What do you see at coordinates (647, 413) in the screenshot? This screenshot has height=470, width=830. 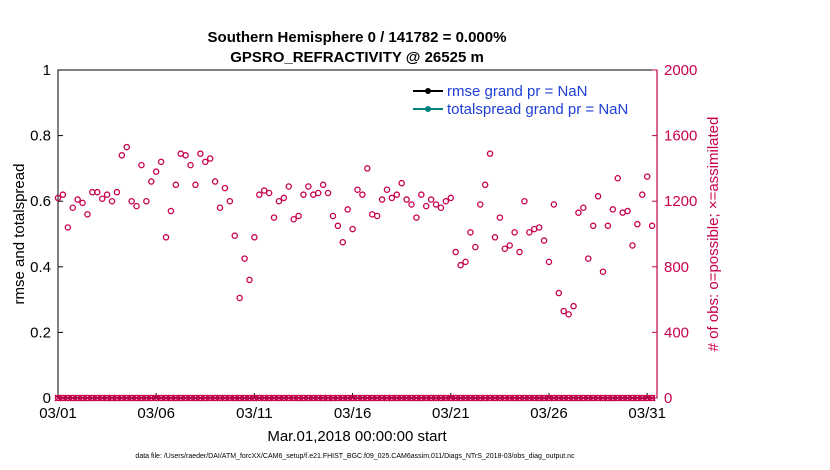 I see `x-tick-label: 03/31` at bounding box center [647, 413].